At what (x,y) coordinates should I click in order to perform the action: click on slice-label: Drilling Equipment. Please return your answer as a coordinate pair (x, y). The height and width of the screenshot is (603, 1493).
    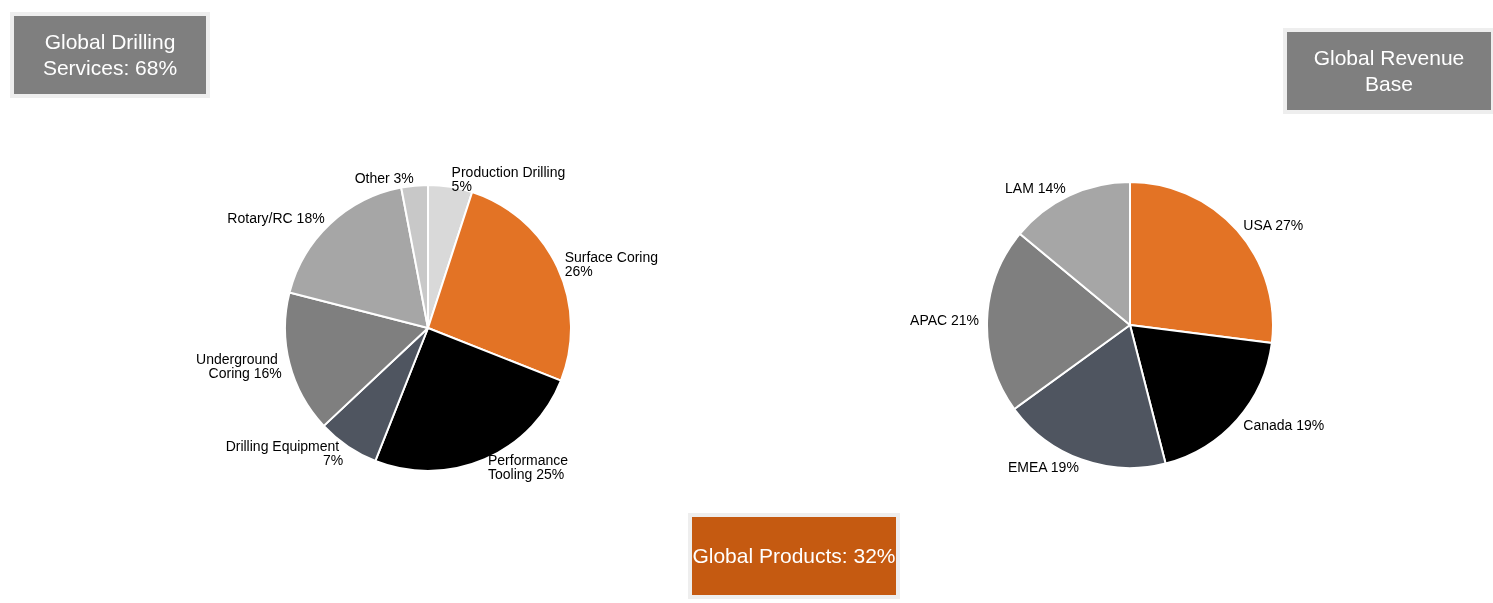
    Looking at the image, I should click on (284, 445).